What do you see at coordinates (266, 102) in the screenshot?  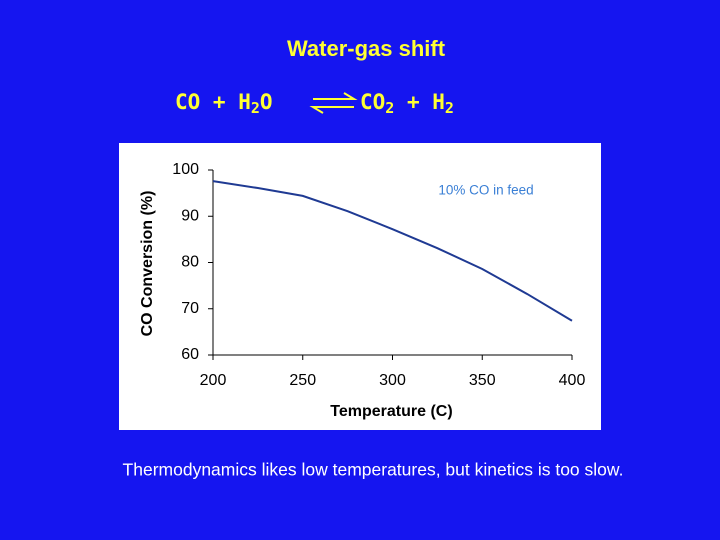 I see `eq-part: O` at bounding box center [266, 102].